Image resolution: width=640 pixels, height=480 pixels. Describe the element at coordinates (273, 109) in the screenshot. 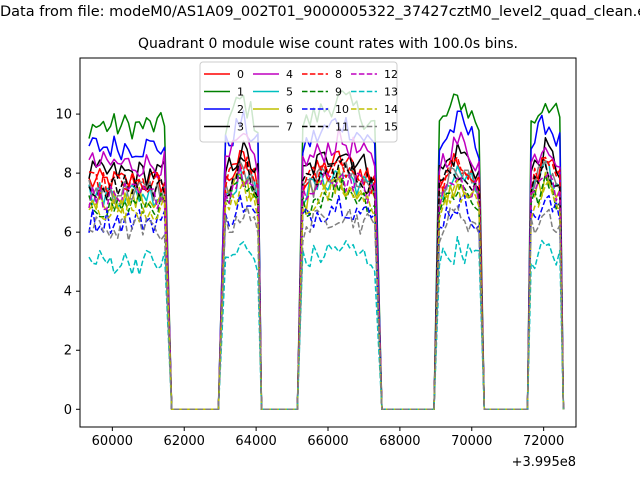

I see `legend-entry-6: 6` at that location.